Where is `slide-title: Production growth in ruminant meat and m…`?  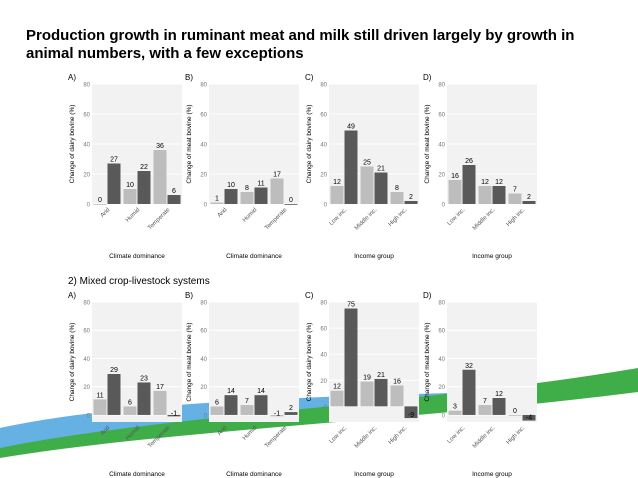 slide-title: Production growth in ruminant meat and m… is located at coordinates (300, 44).